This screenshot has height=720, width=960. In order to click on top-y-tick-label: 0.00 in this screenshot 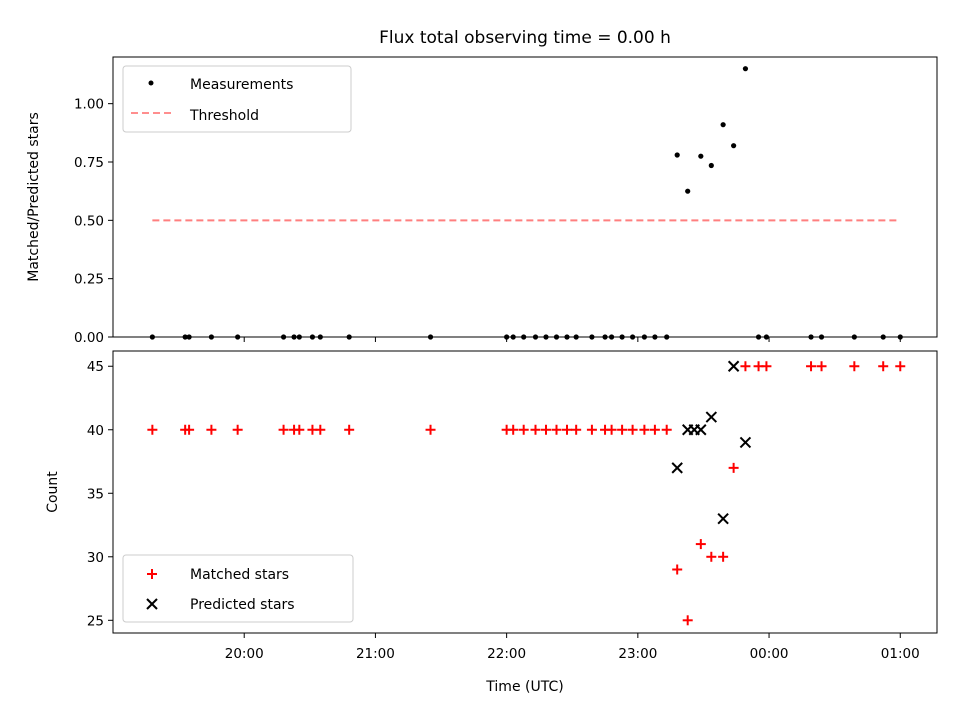, I will do `click(89, 338)`.